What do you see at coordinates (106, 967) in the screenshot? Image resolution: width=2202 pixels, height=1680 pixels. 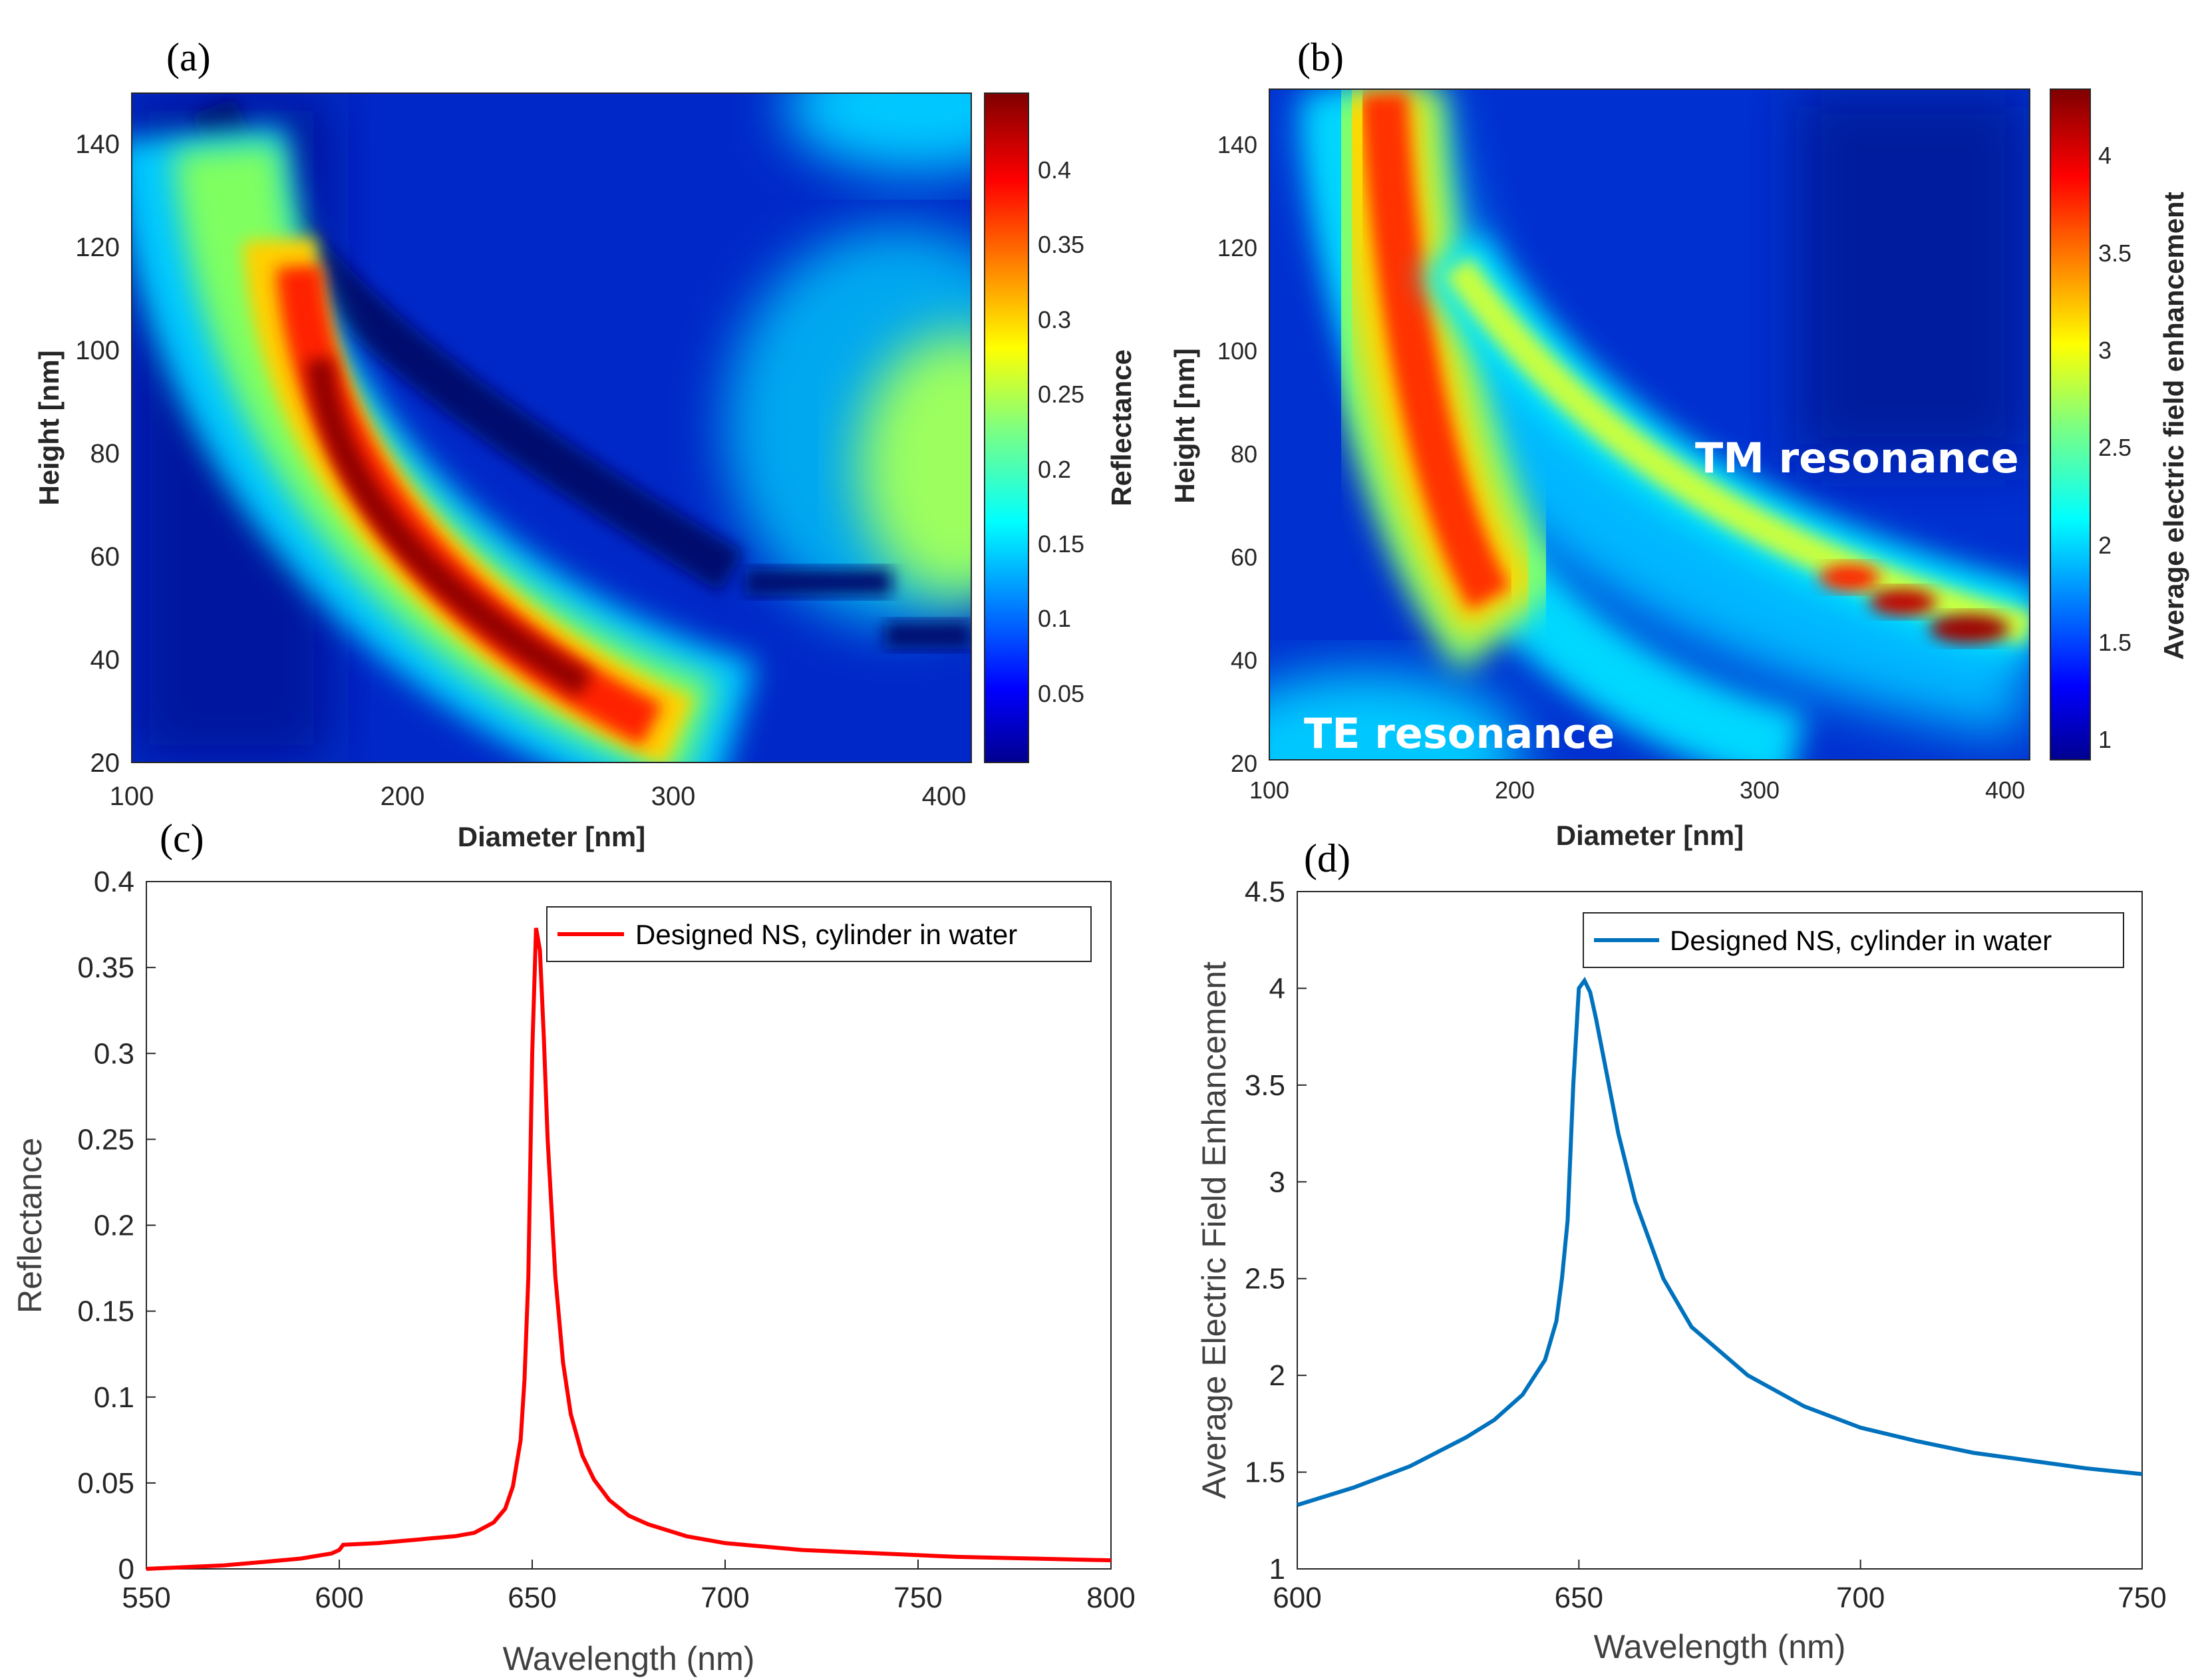 I see `y-tick-label-c-0.35: 0.35` at bounding box center [106, 967].